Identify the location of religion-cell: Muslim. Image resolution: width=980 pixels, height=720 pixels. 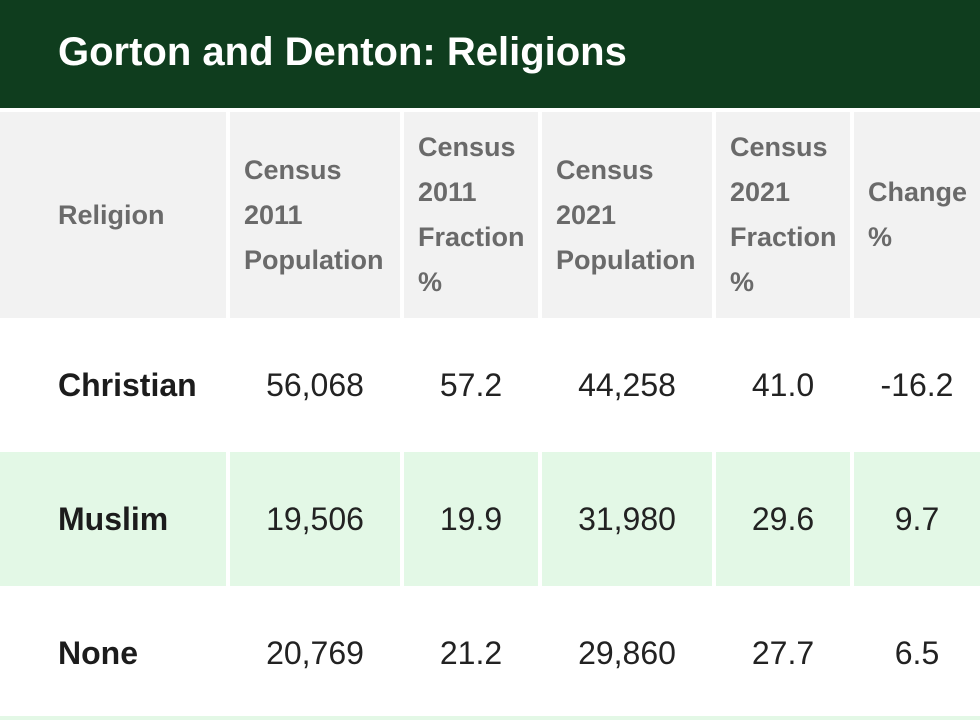
(113, 519).